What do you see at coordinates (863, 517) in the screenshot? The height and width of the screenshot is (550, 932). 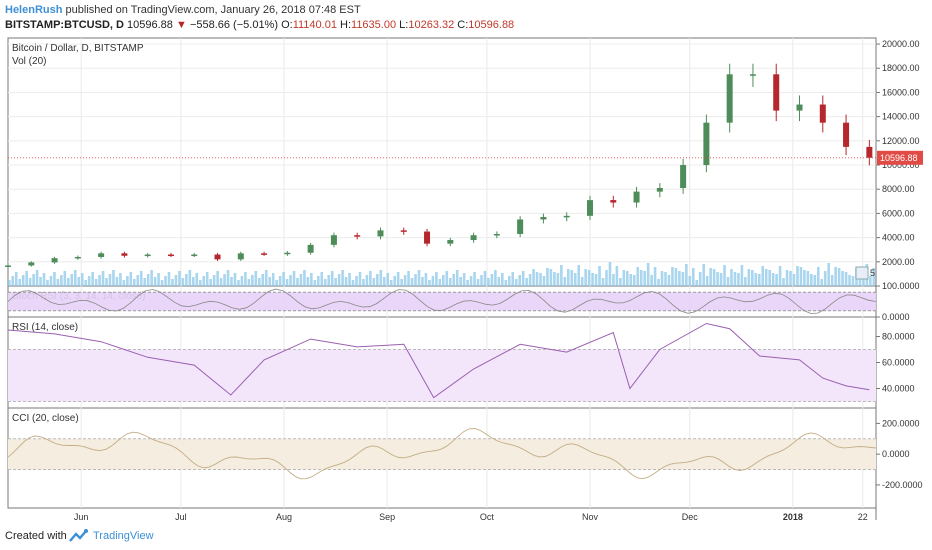 I see `x-tick-label: 22` at bounding box center [863, 517].